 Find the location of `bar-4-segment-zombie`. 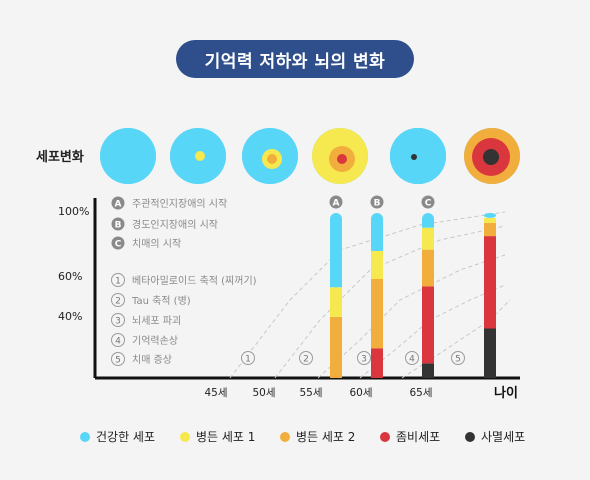

bar-4-segment-zombie is located at coordinates (490, 282).